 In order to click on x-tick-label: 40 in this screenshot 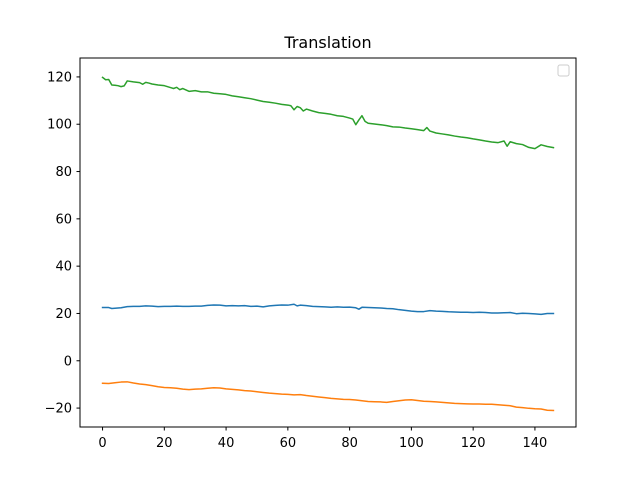, I will do `click(226, 443)`.